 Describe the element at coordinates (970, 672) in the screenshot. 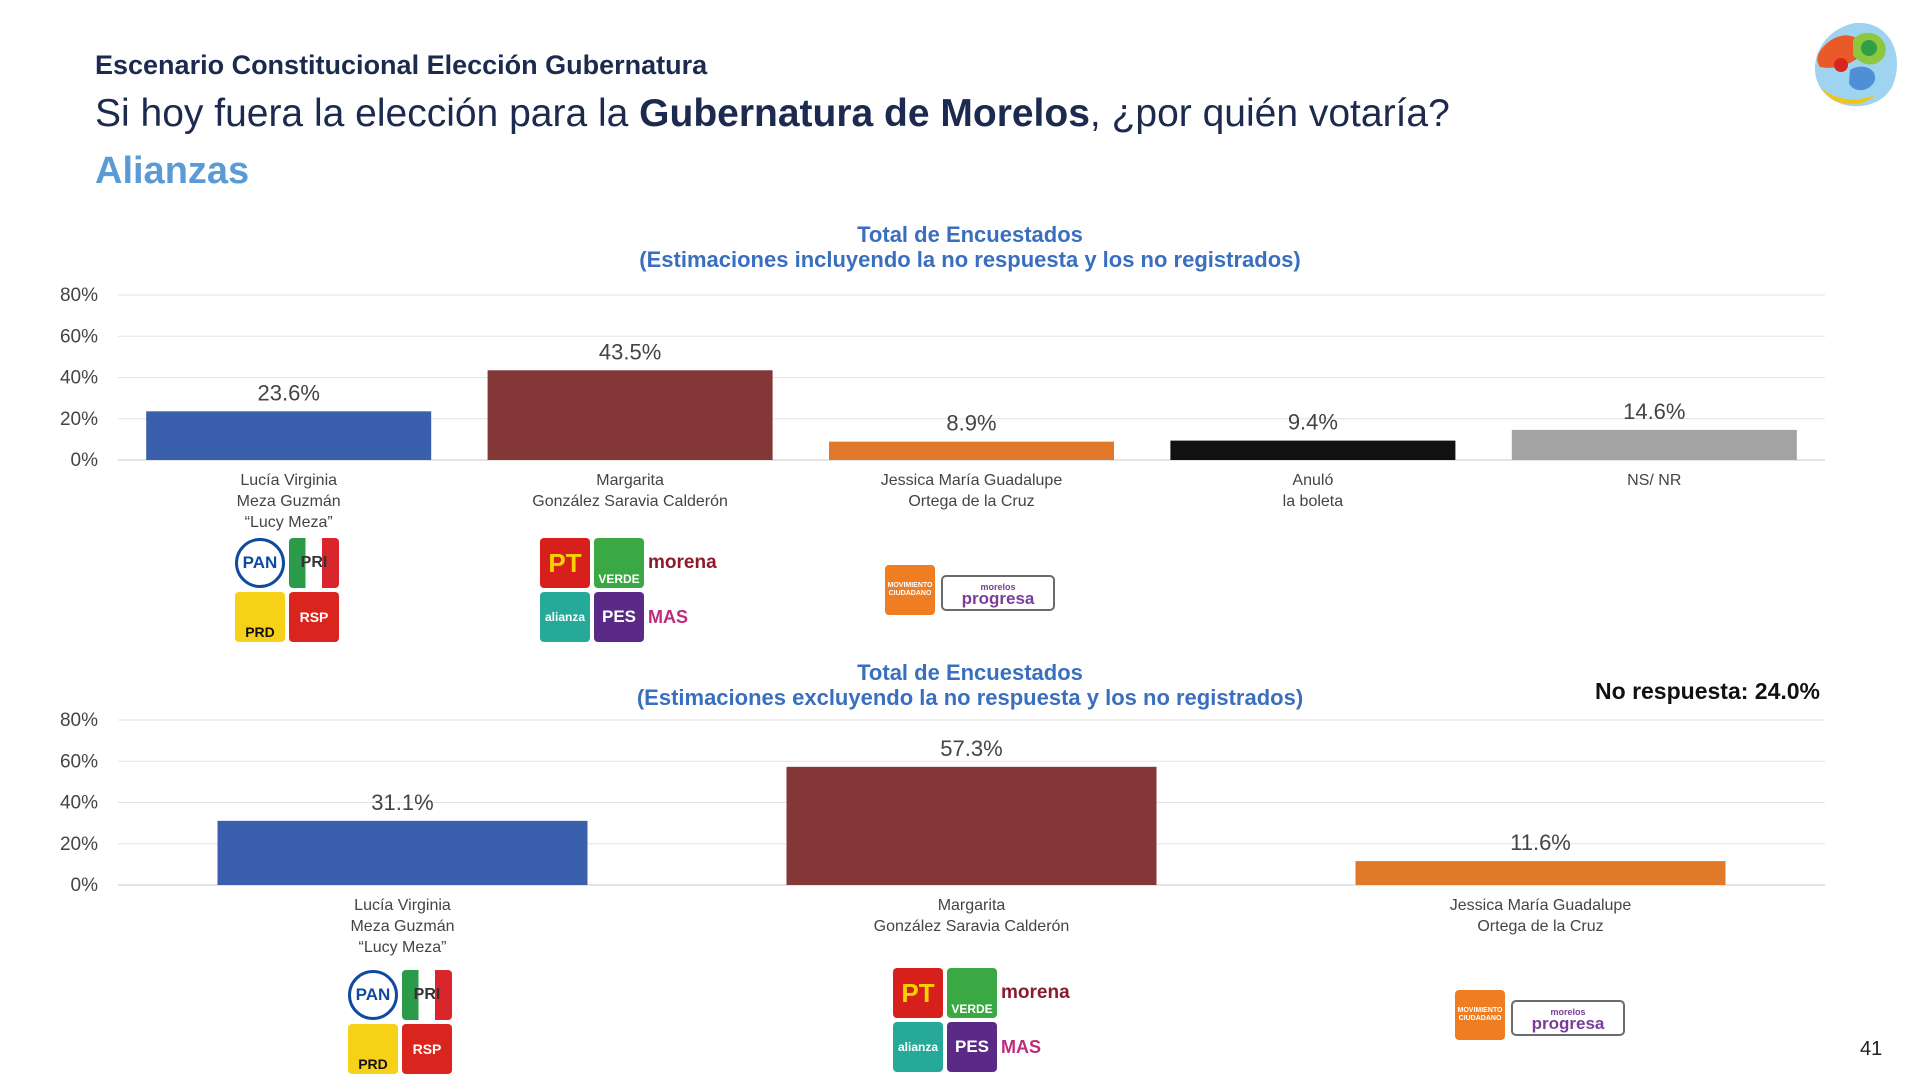

I see `chart2-title-line: Total de Encuestados` at that location.